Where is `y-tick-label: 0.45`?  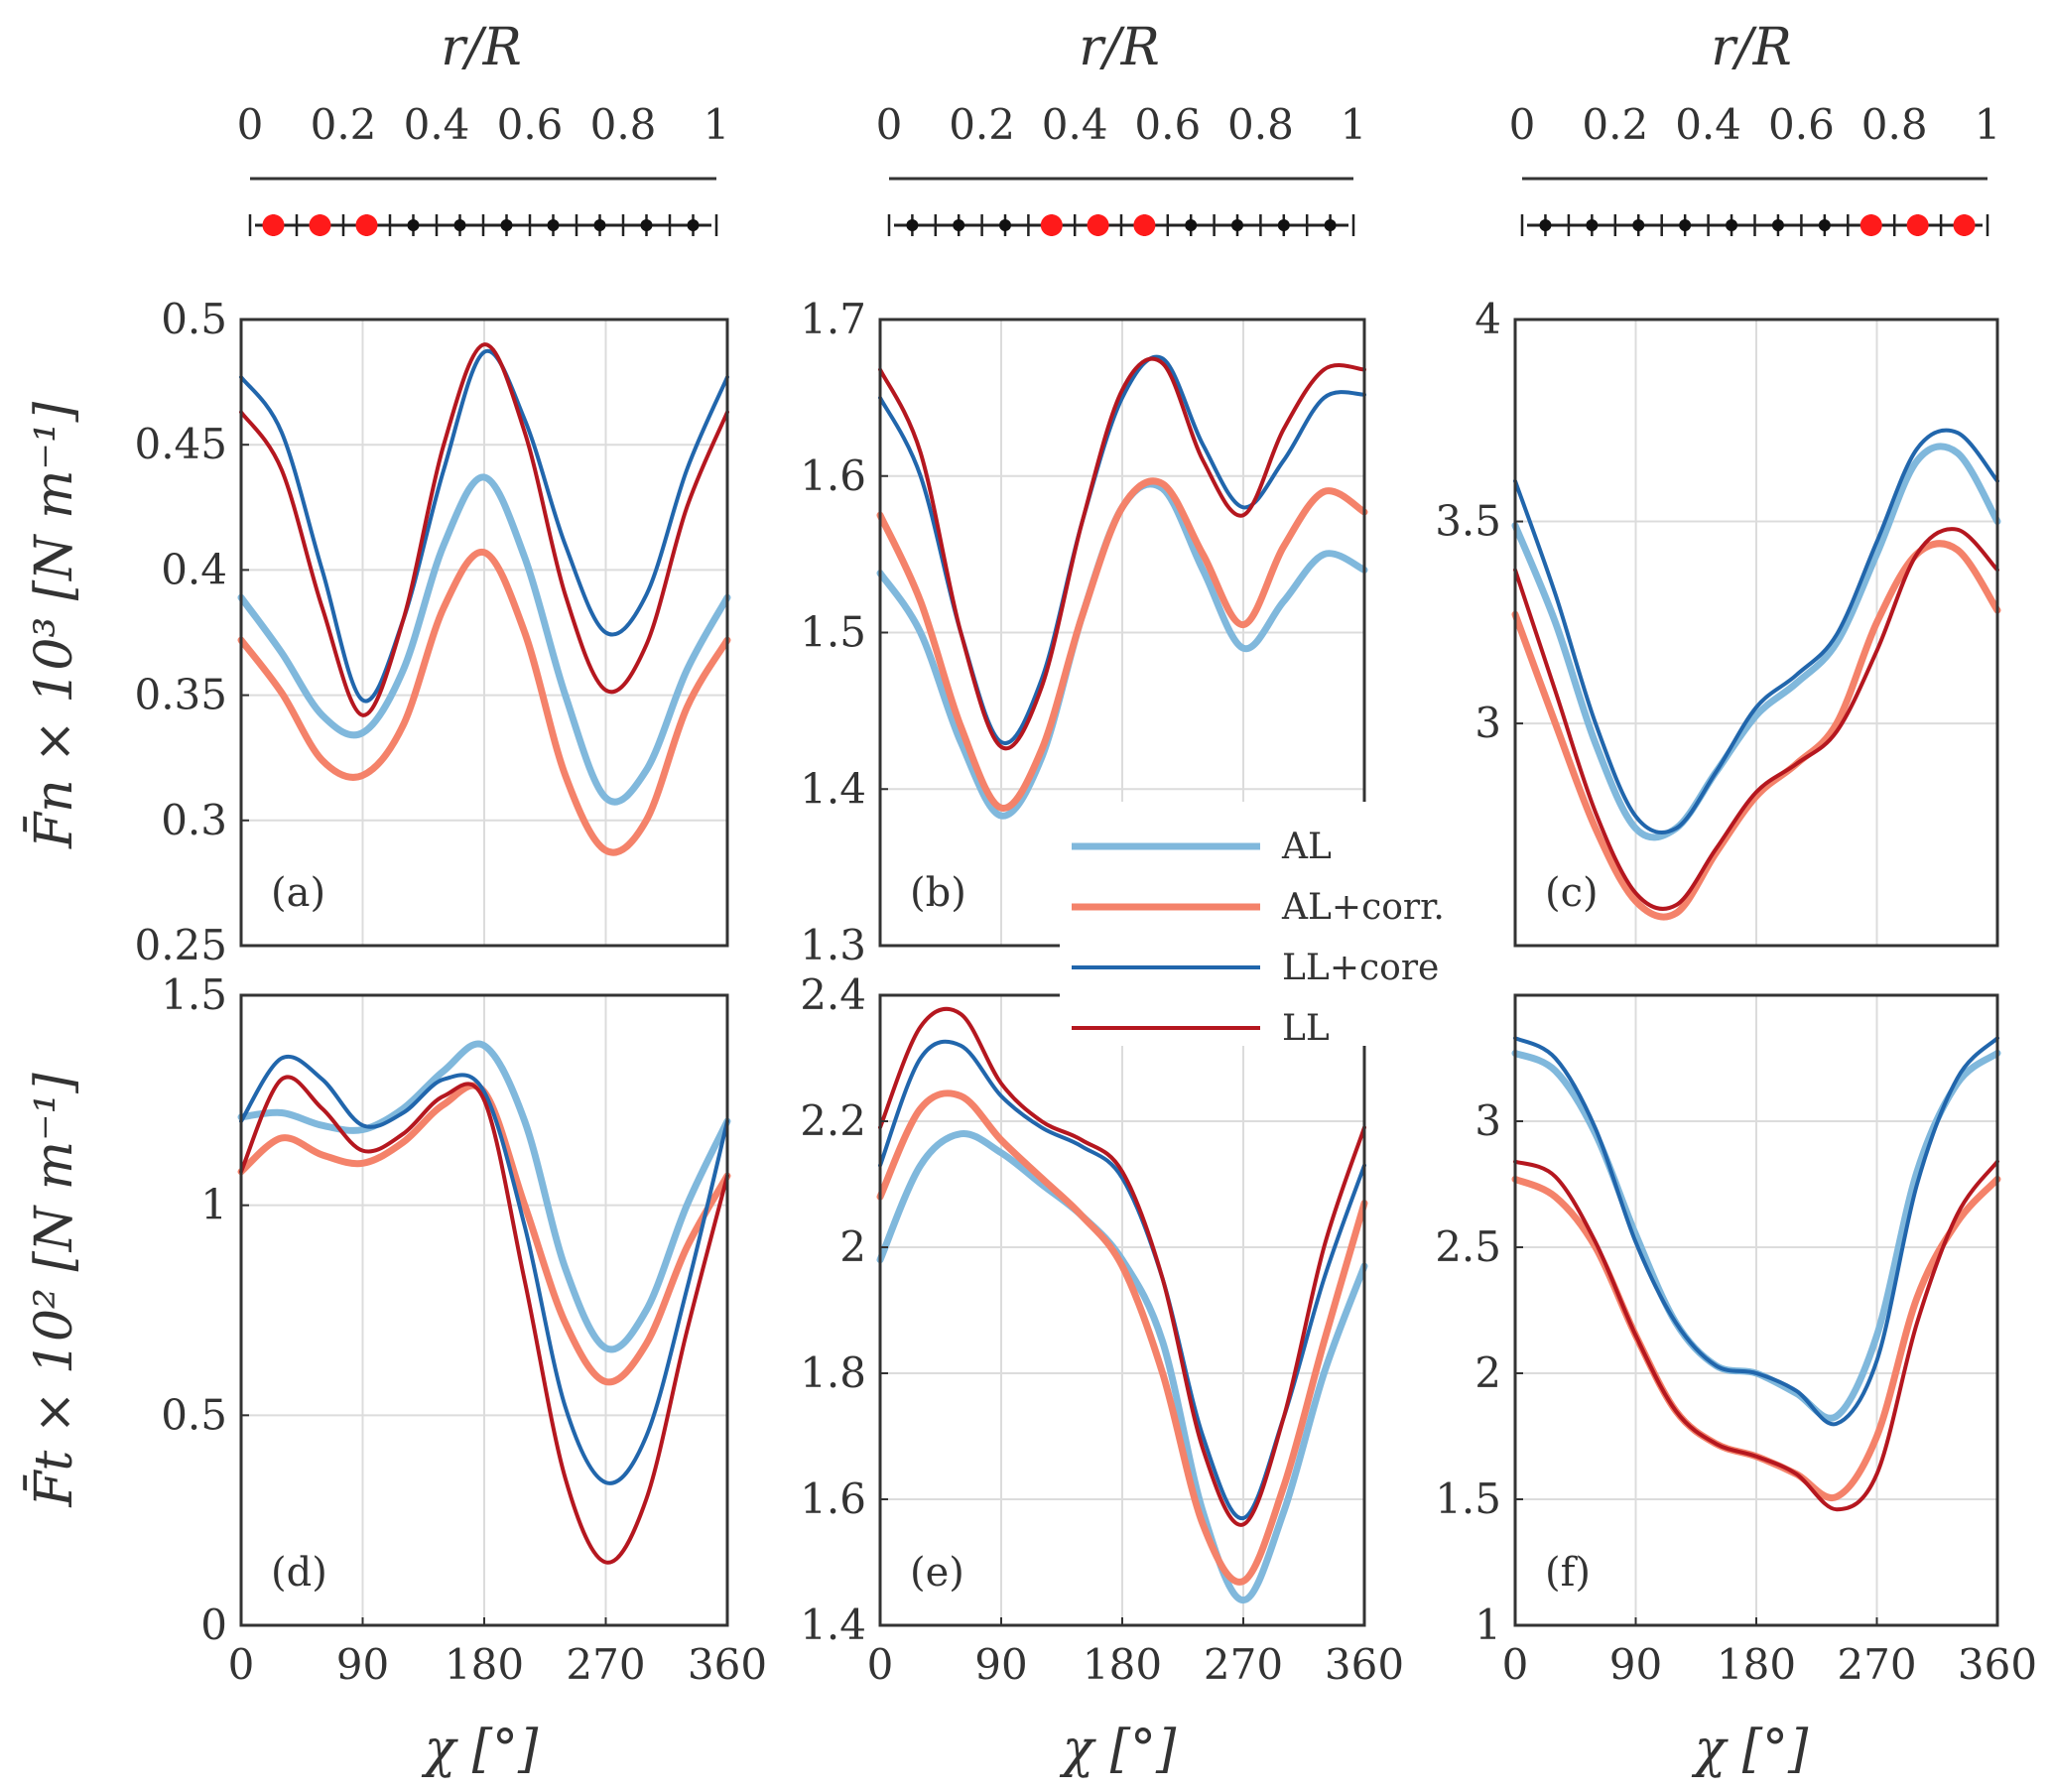
y-tick-label: 0.45 is located at coordinates (180, 444).